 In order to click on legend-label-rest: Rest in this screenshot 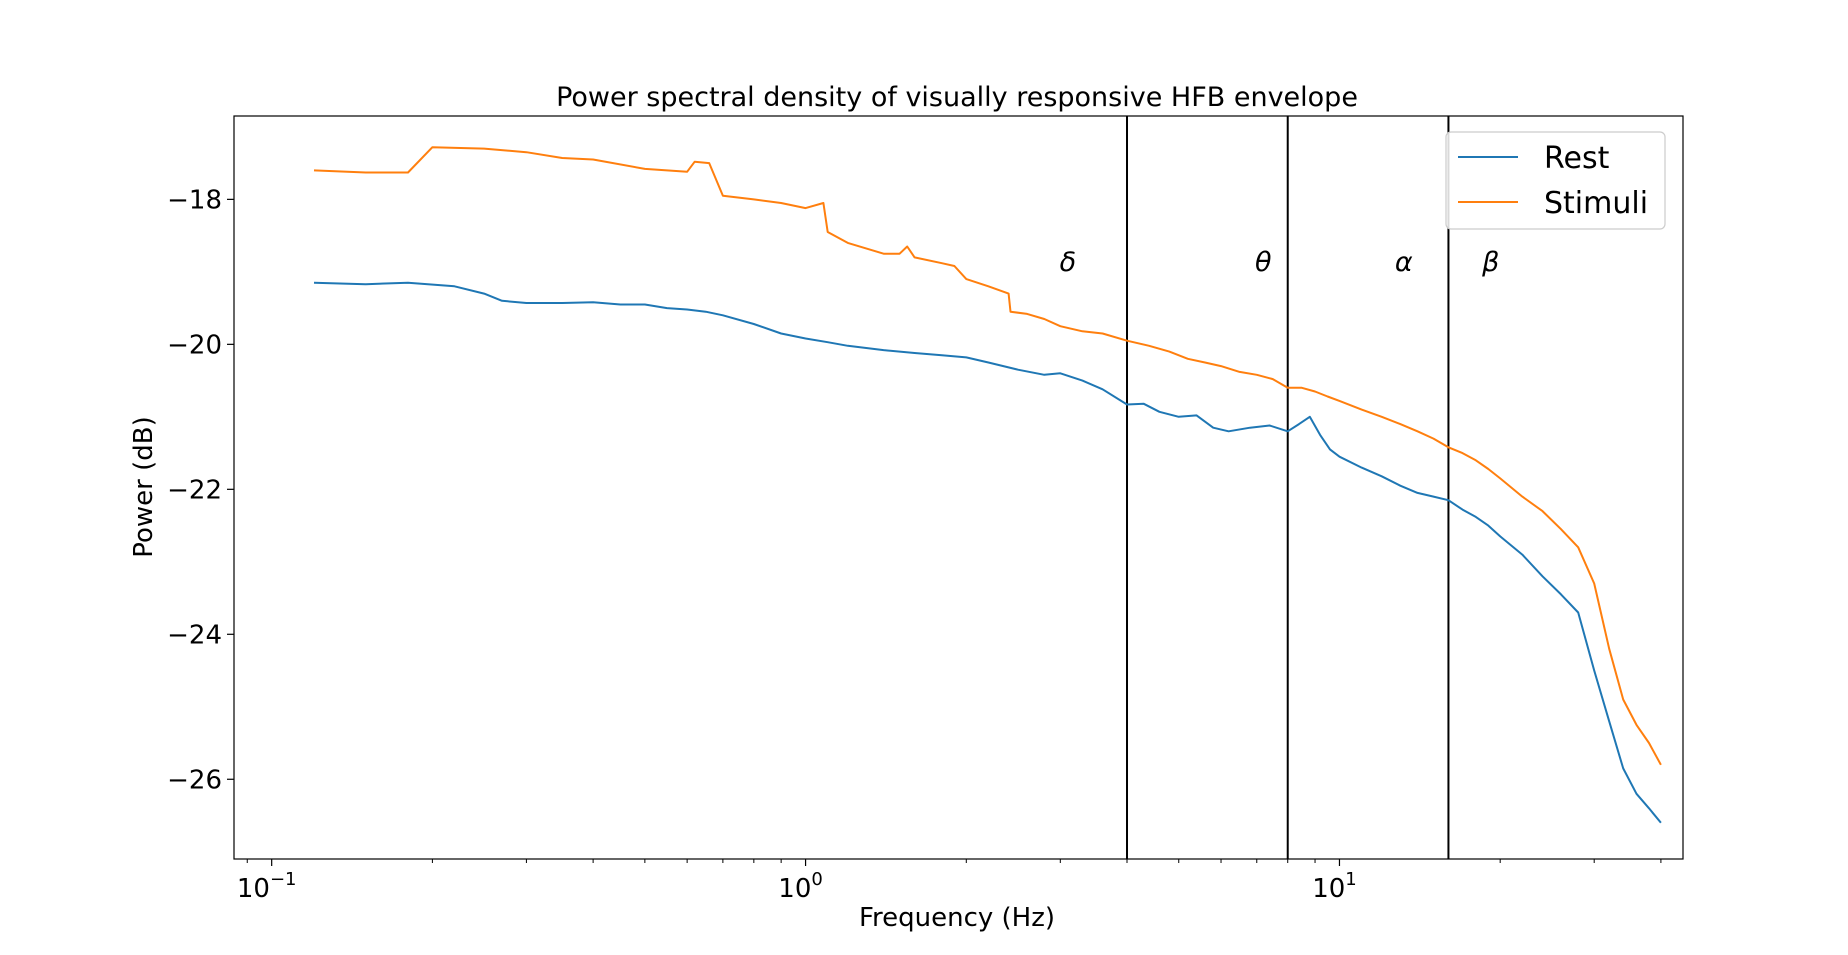, I will do `click(1577, 158)`.